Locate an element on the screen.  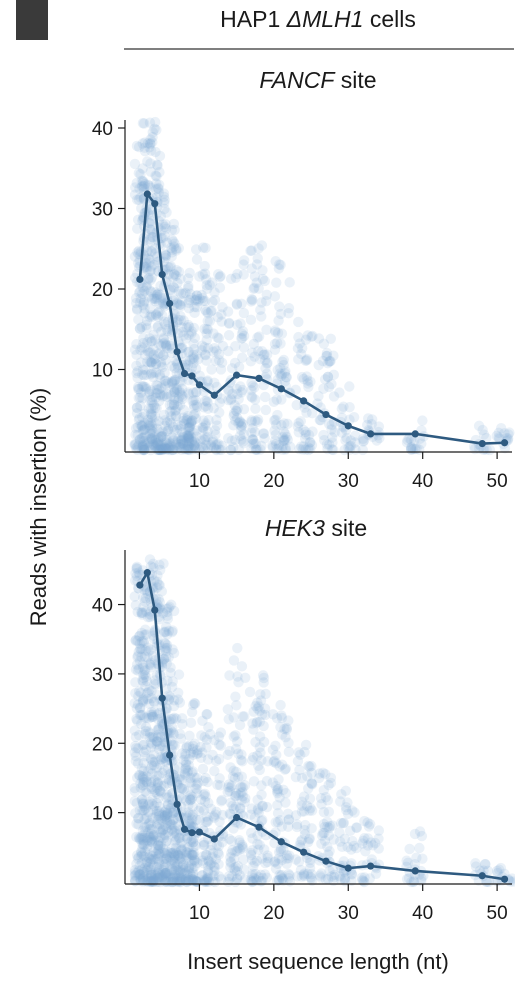
series-point is located at coordinates (326, 414).